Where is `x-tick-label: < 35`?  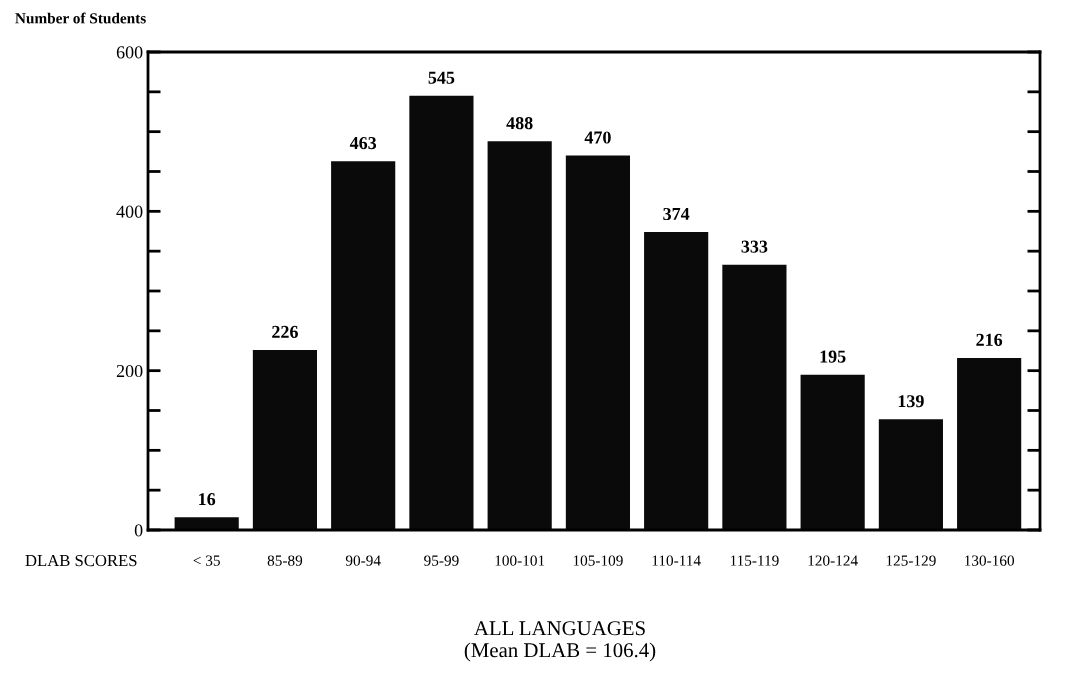
x-tick-label: < 35 is located at coordinates (206, 560).